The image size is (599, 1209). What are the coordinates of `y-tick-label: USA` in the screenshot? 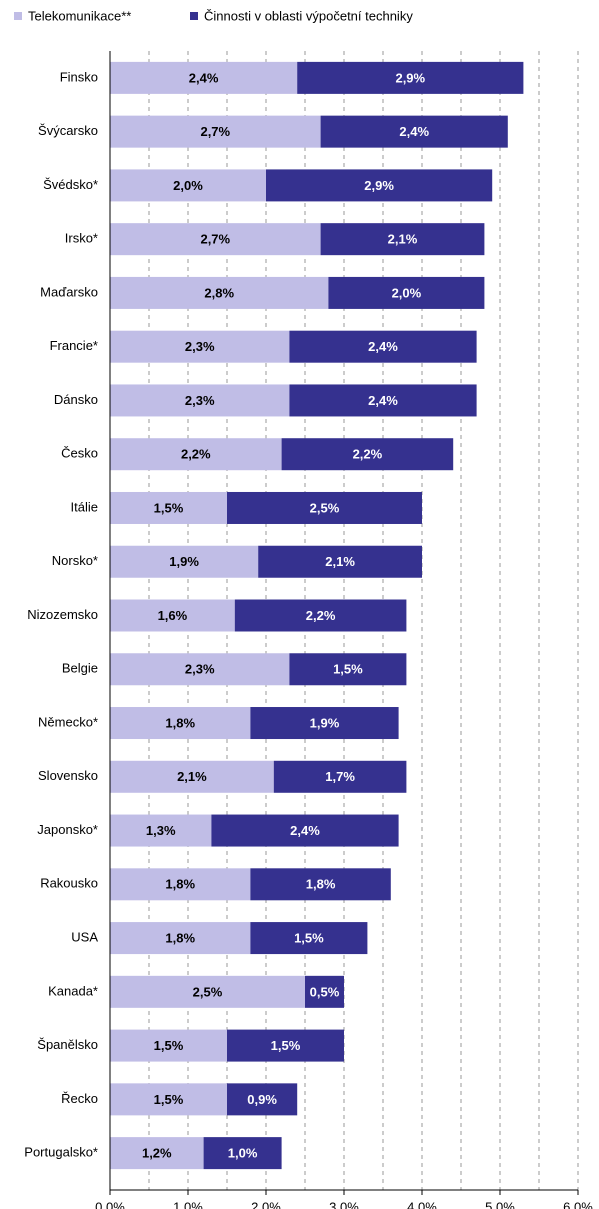 It's located at (84, 937).